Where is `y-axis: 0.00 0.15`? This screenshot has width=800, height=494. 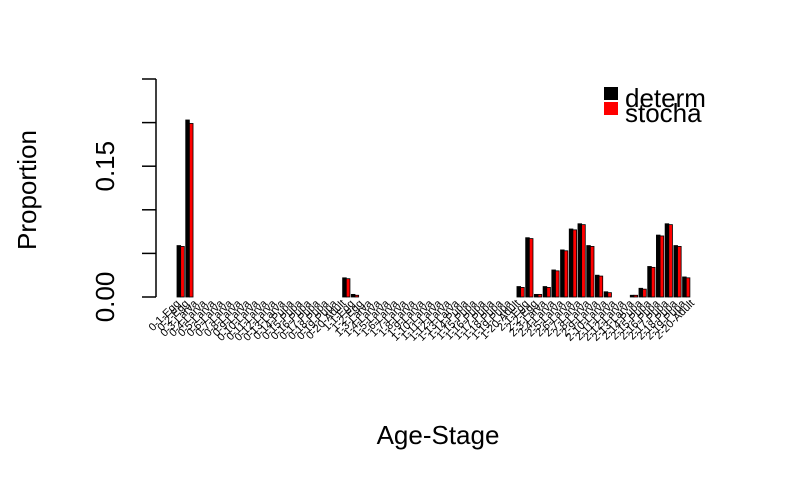
y-axis: 0.00 0.15 is located at coordinates (123, 200).